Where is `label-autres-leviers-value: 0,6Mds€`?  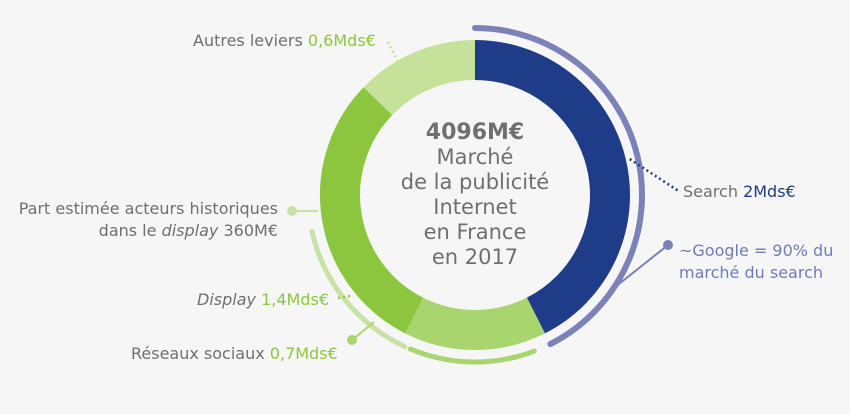 label-autres-leviers-value: 0,6Mds€ is located at coordinates (341, 40).